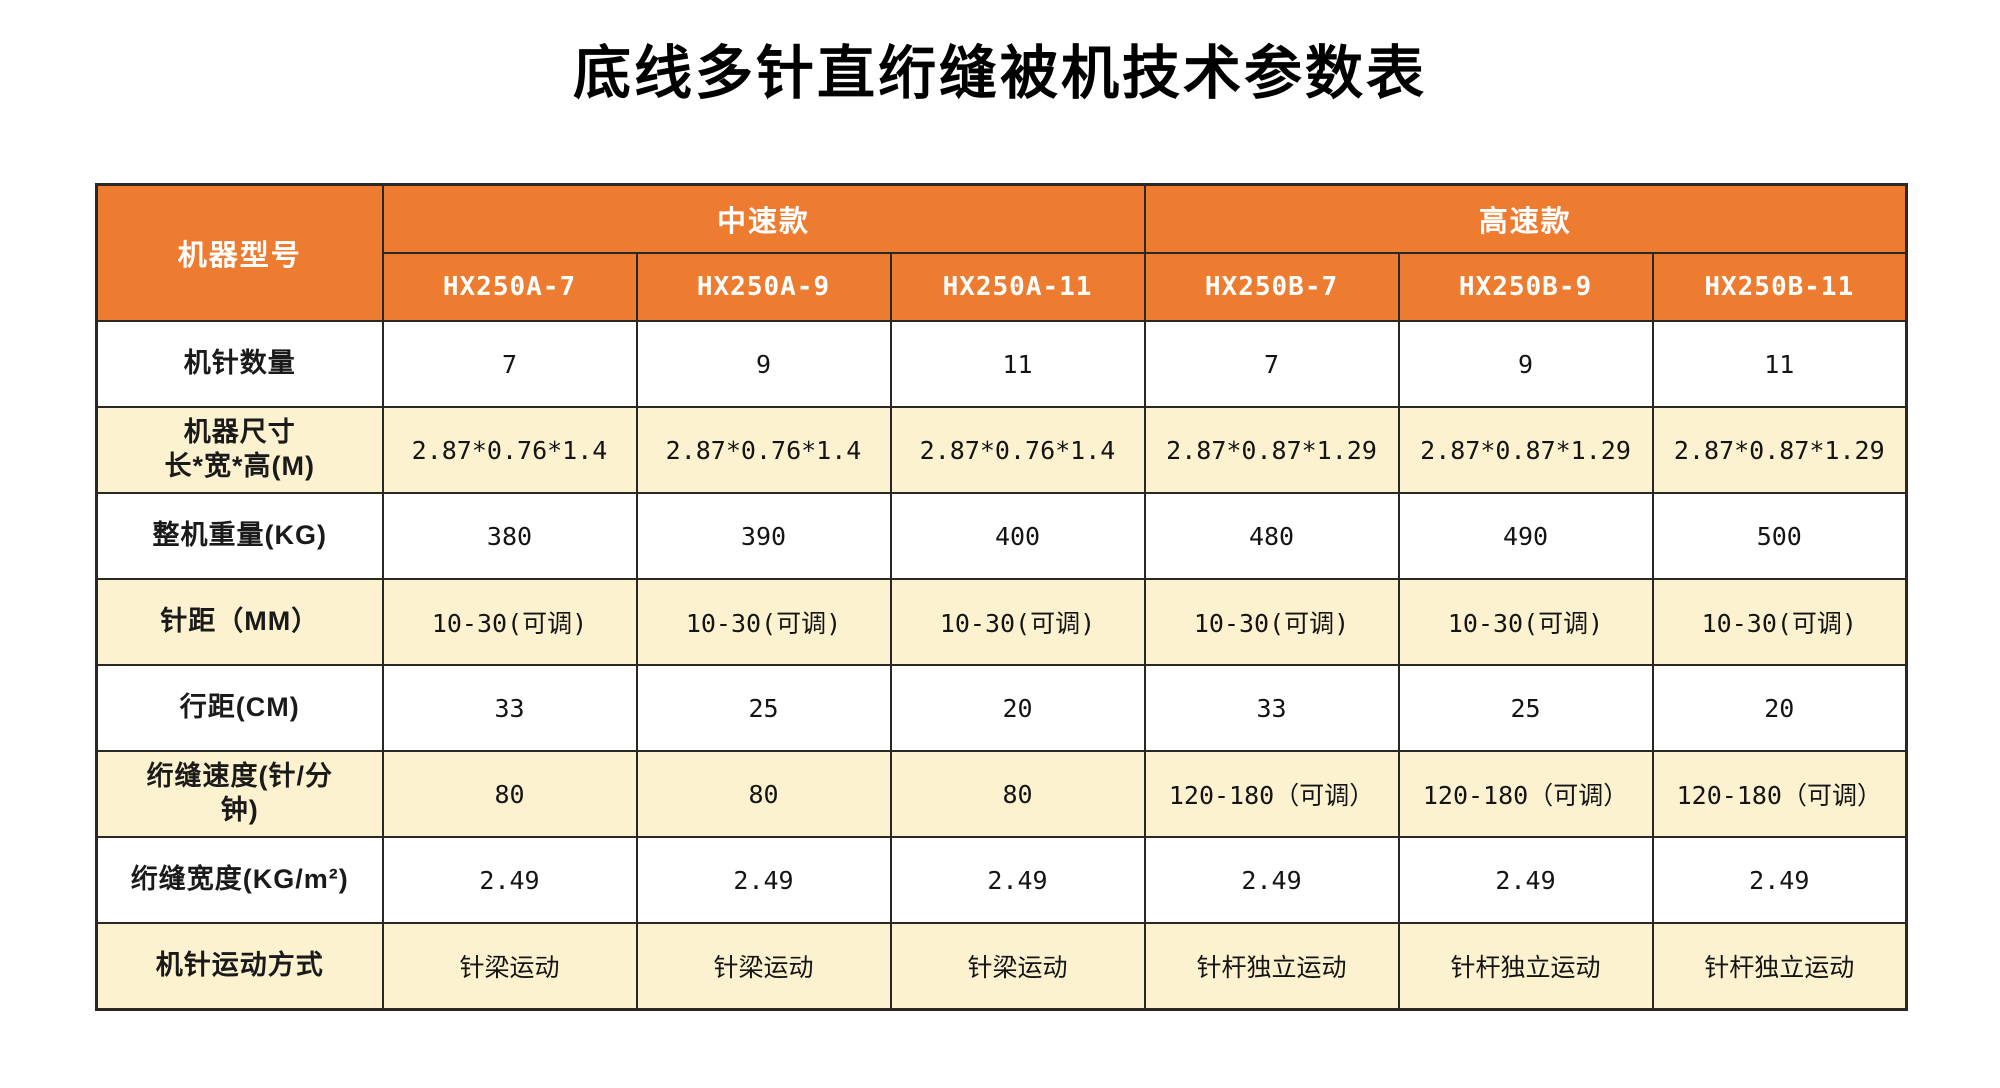 The width and height of the screenshot is (2000, 1088). Describe the element at coordinates (763, 536) in the screenshot. I see `cell-value: 390` at that location.